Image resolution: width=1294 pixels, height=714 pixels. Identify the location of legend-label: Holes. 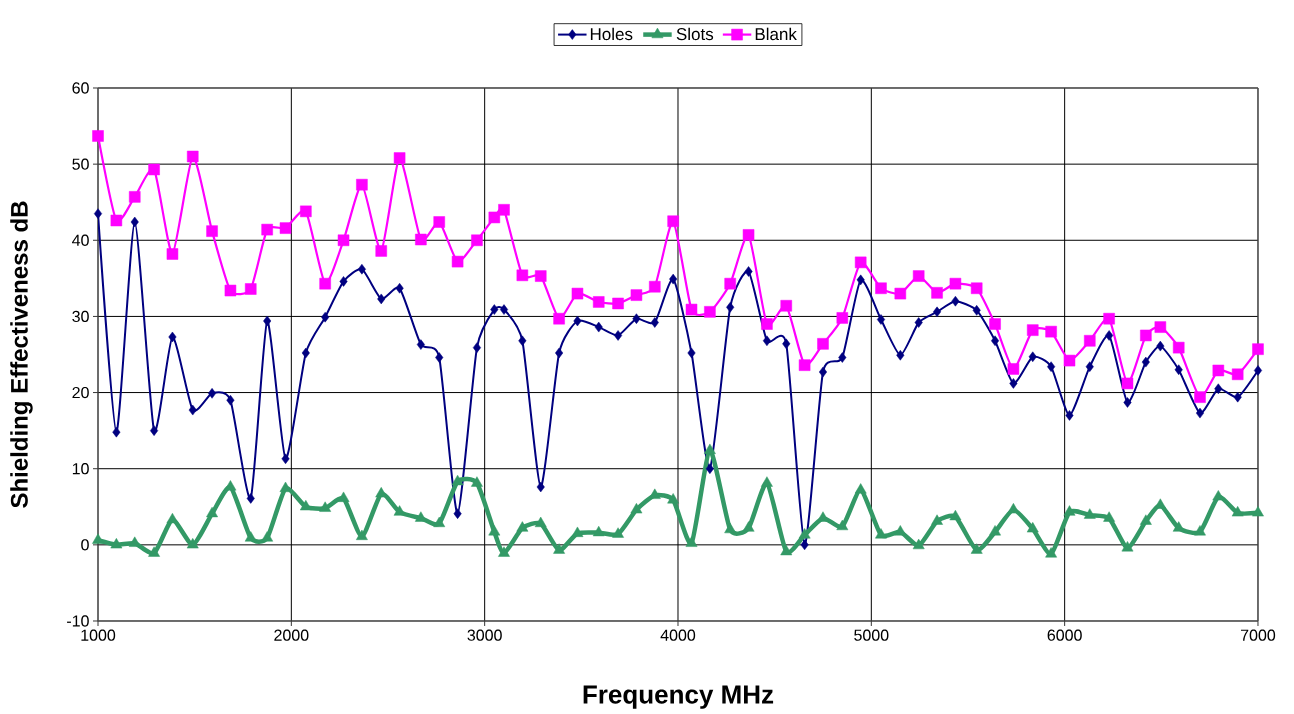
(611, 34).